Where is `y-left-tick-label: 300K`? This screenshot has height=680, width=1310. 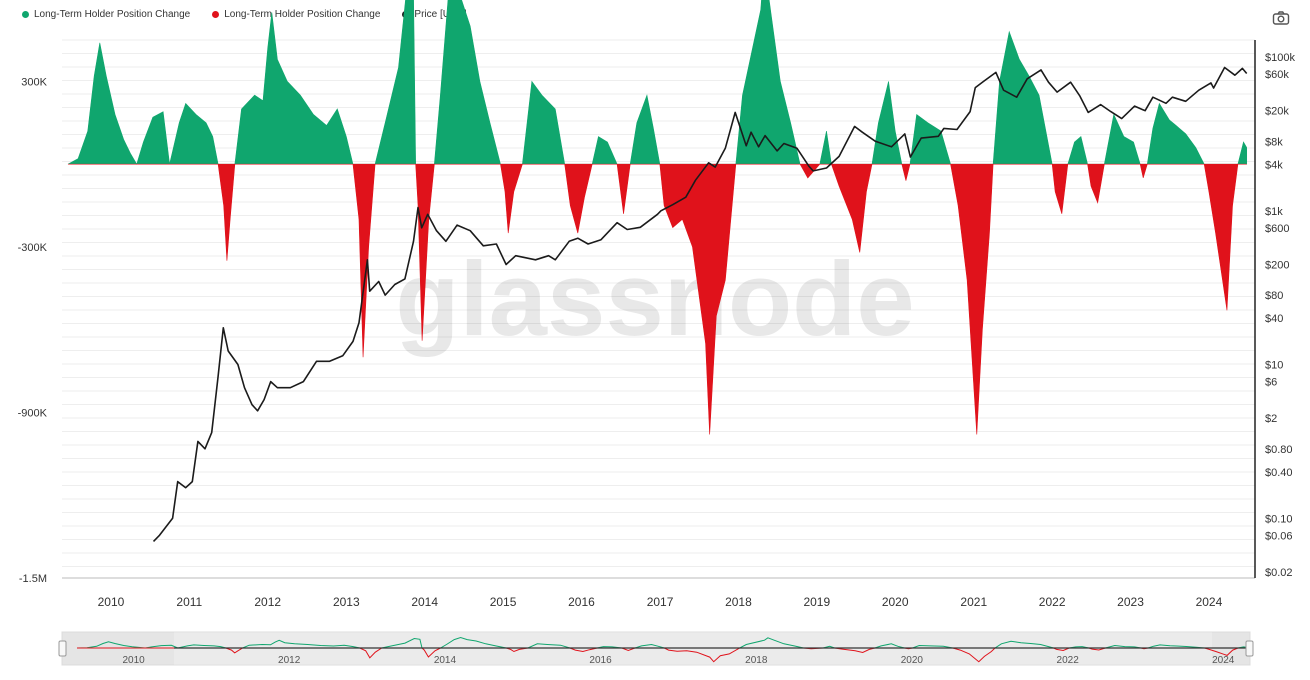
y-left-tick-label: 300K is located at coordinates (34, 82).